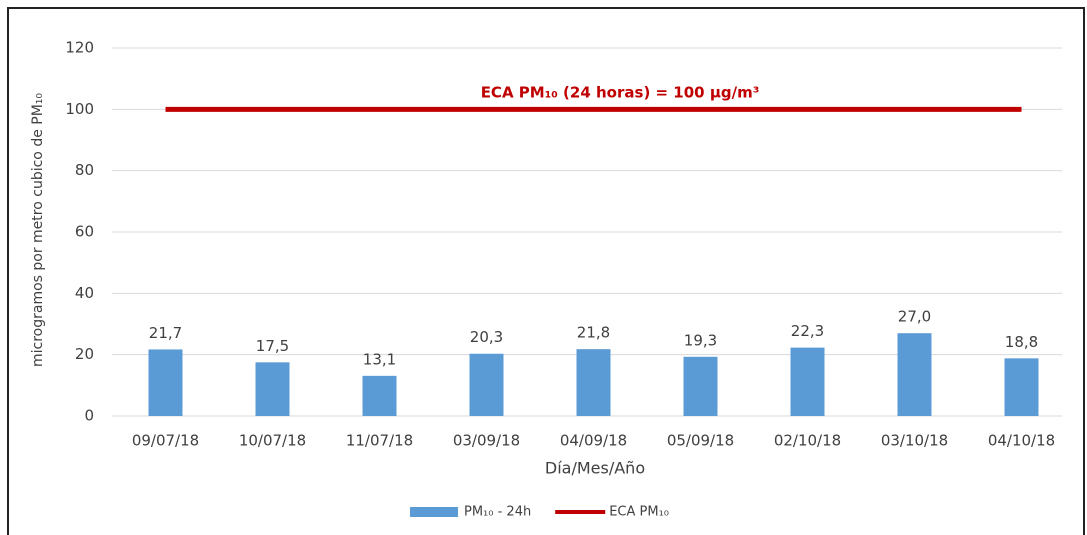  Describe the element at coordinates (593, 333) in the screenshot. I see `value-label: 21,8` at that location.